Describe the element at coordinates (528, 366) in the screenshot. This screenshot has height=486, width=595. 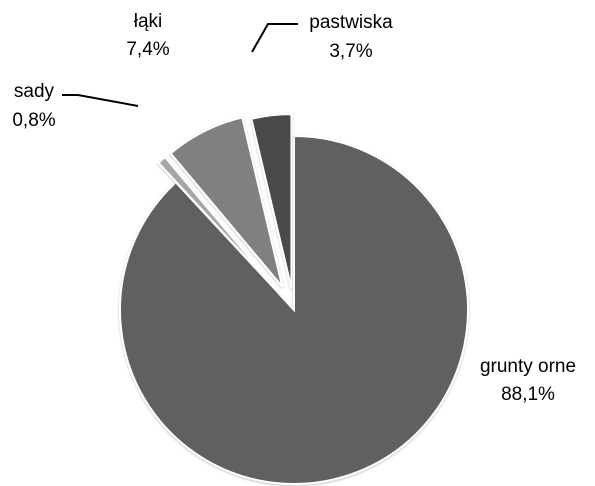
I see `slice-label-grunty-orne: grunty orne` at that location.